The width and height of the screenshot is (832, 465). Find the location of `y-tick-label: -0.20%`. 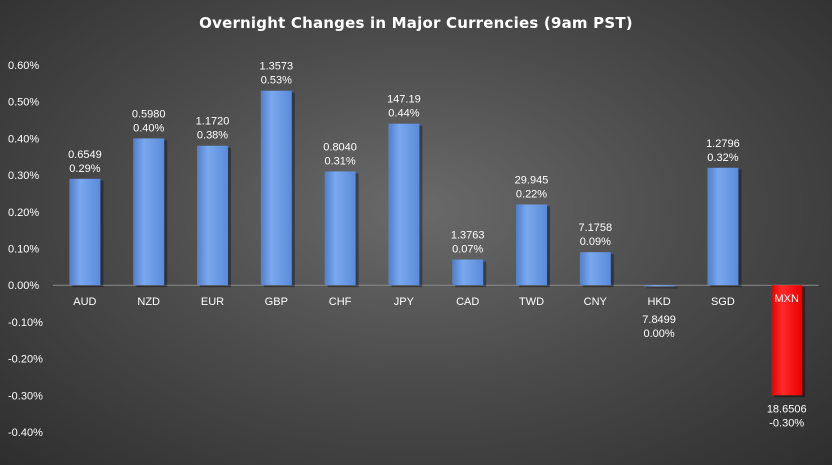

y-tick-label: -0.20% is located at coordinates (25, 360).